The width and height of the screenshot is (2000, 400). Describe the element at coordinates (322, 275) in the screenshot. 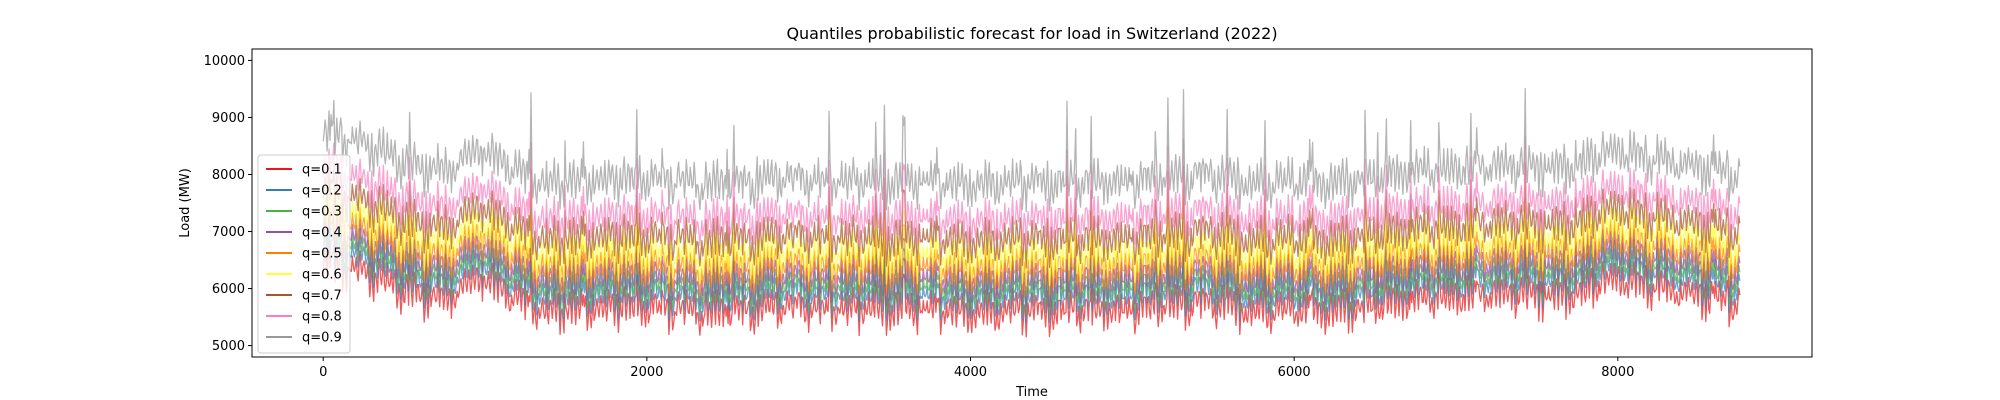

I see `legend-label: q=0.6` at that location.